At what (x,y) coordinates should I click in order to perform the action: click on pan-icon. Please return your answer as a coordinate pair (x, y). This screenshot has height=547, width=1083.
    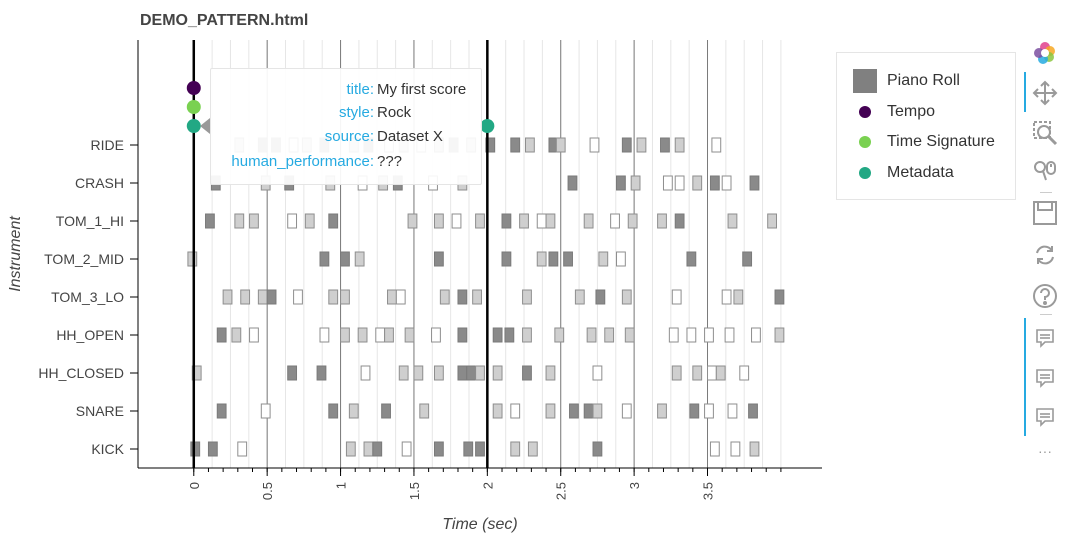
    Looking at the image, I should click on (1045, 93).